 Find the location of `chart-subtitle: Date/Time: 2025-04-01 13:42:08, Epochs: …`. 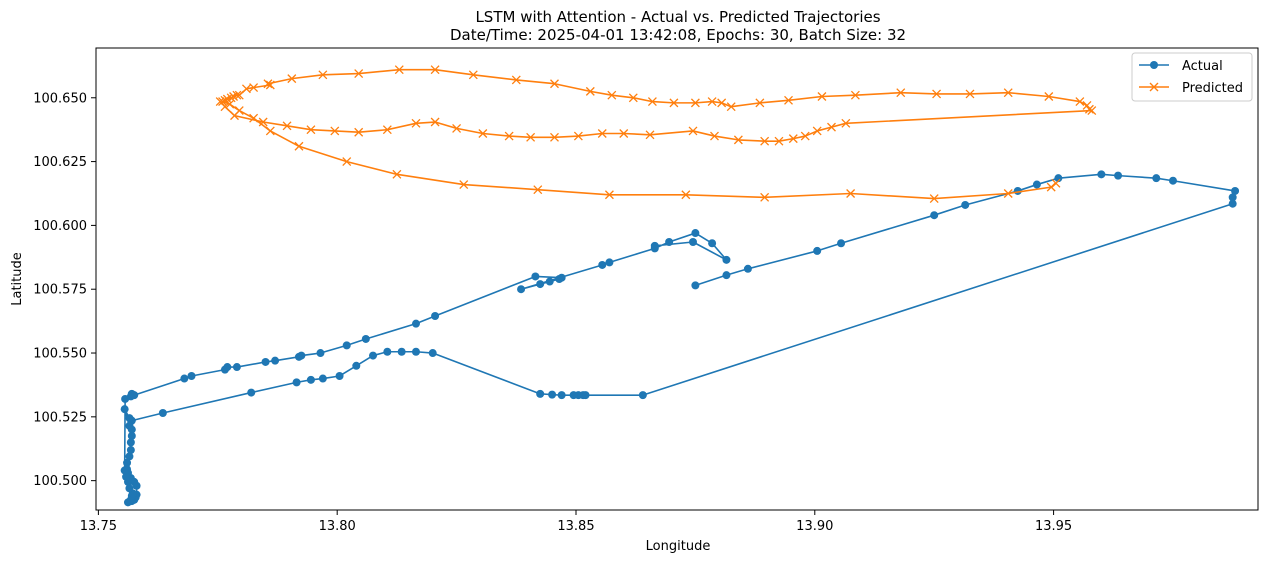

chart-subtitle: Date/Time: 2025-04-01 13:42:08, Epochs: … is located at coordinates (678, 35).